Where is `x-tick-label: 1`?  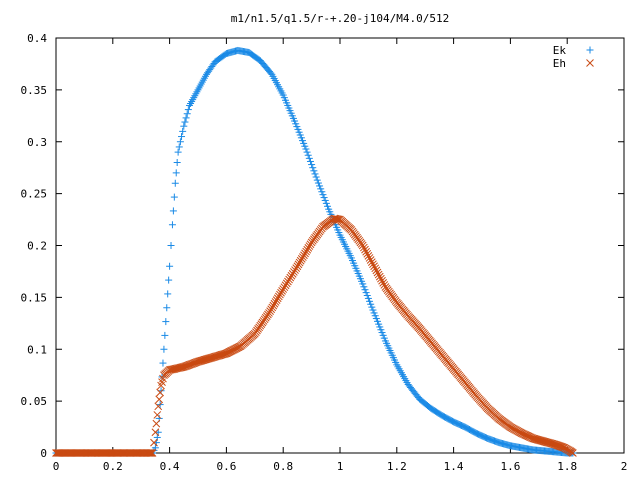 x-tick-label: 1 is located at coordinates (340, 466).